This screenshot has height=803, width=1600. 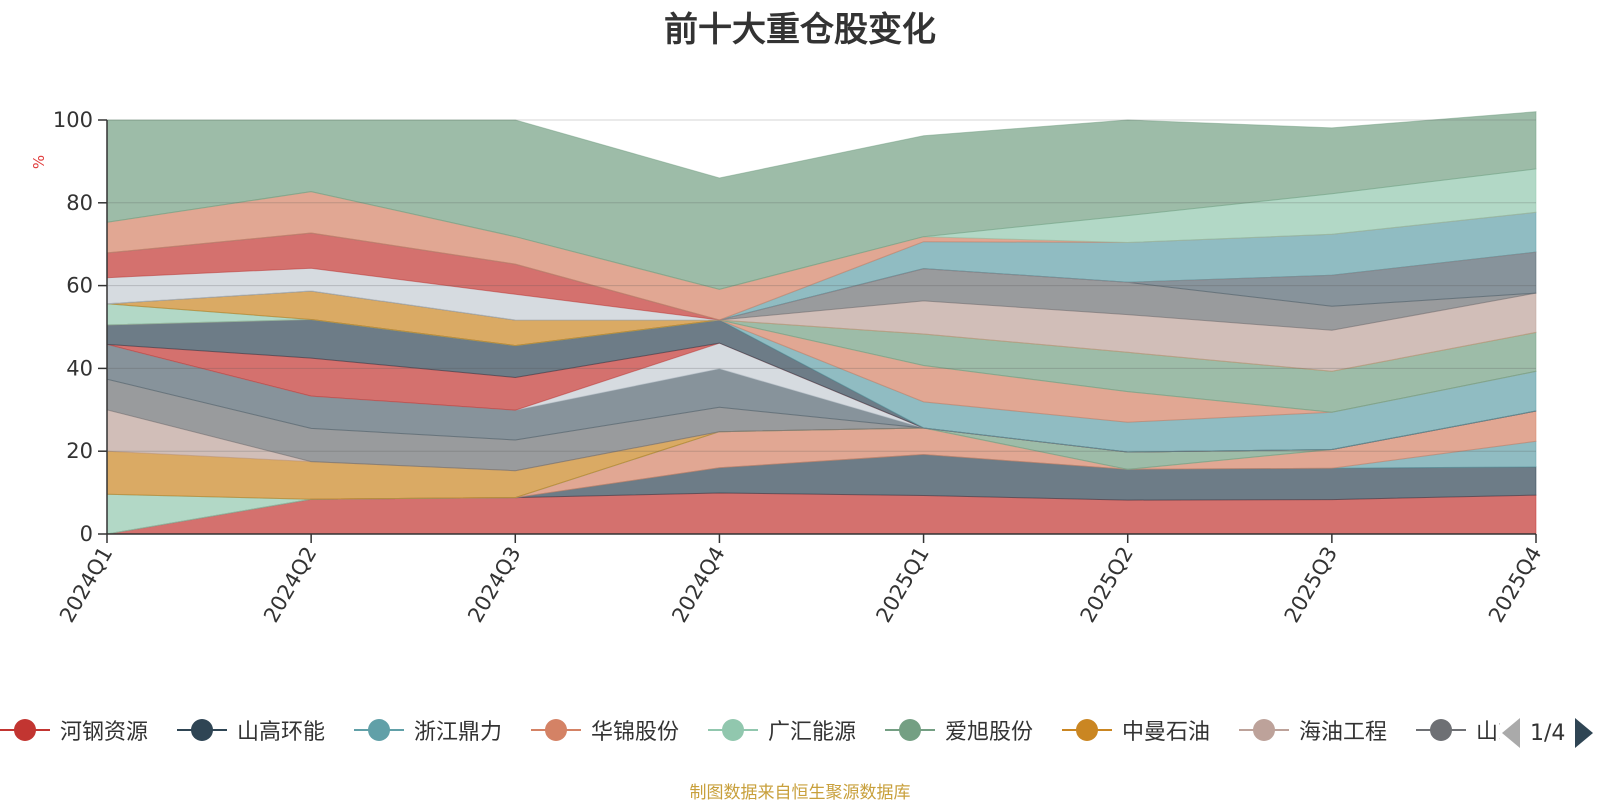 I want to click on legend-item: 爱旭股份, so click(x=959, y=730).